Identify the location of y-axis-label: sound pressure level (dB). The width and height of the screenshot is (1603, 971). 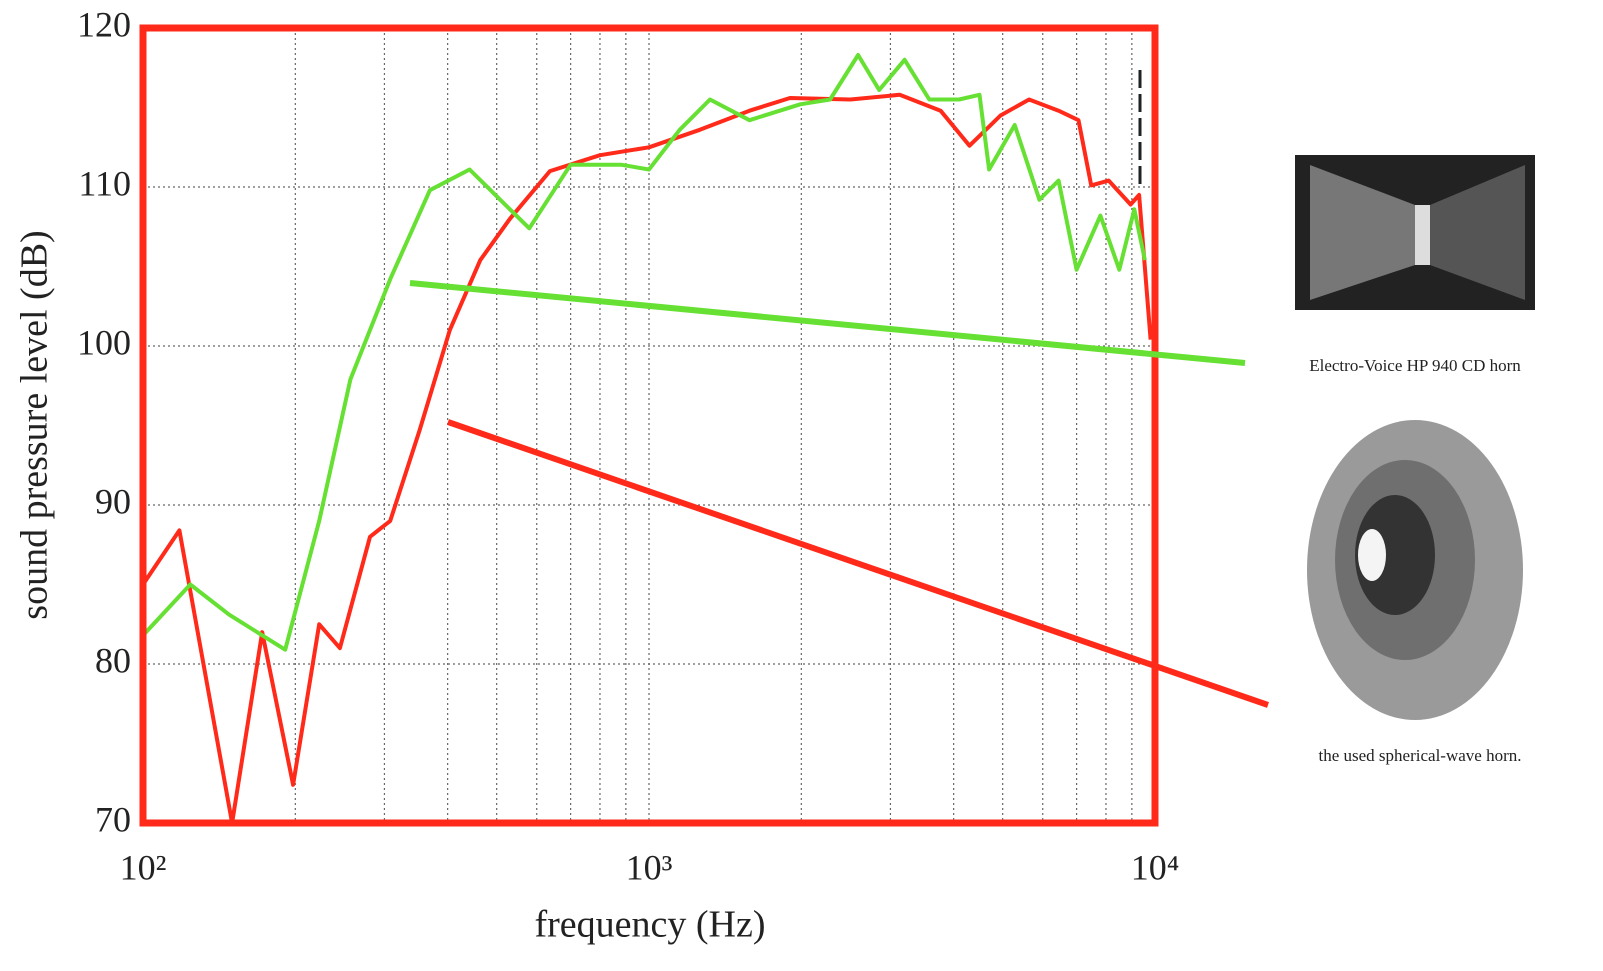
(35, 424).